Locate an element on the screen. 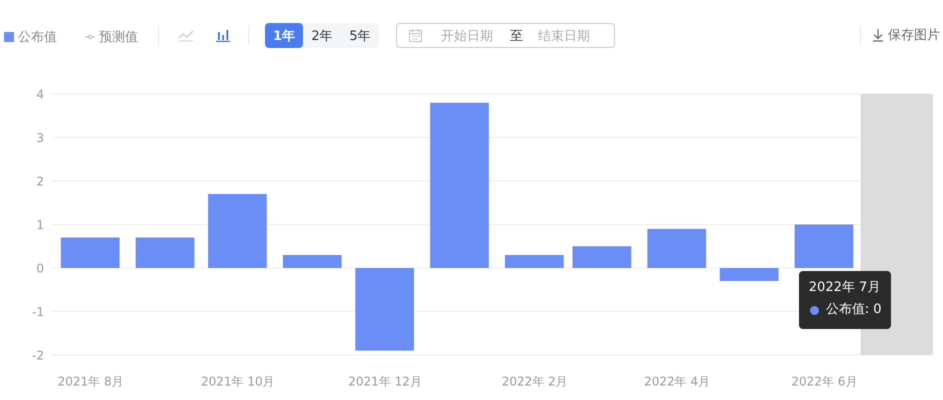  y-tick-label: 3 is located at coordinates (40, 137).